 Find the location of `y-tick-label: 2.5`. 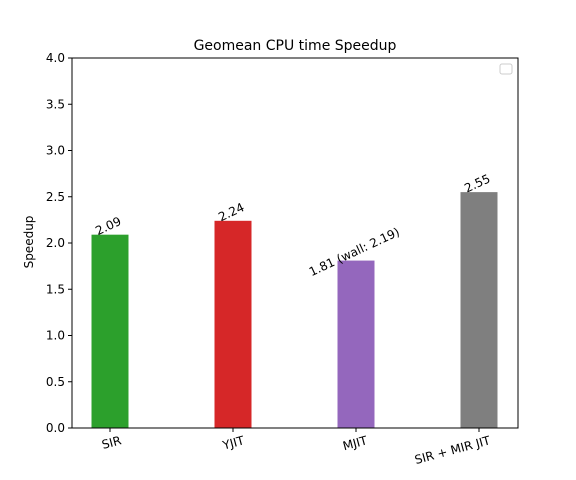

y-tick-label: 2.5 is located at coordinates (55, 197).